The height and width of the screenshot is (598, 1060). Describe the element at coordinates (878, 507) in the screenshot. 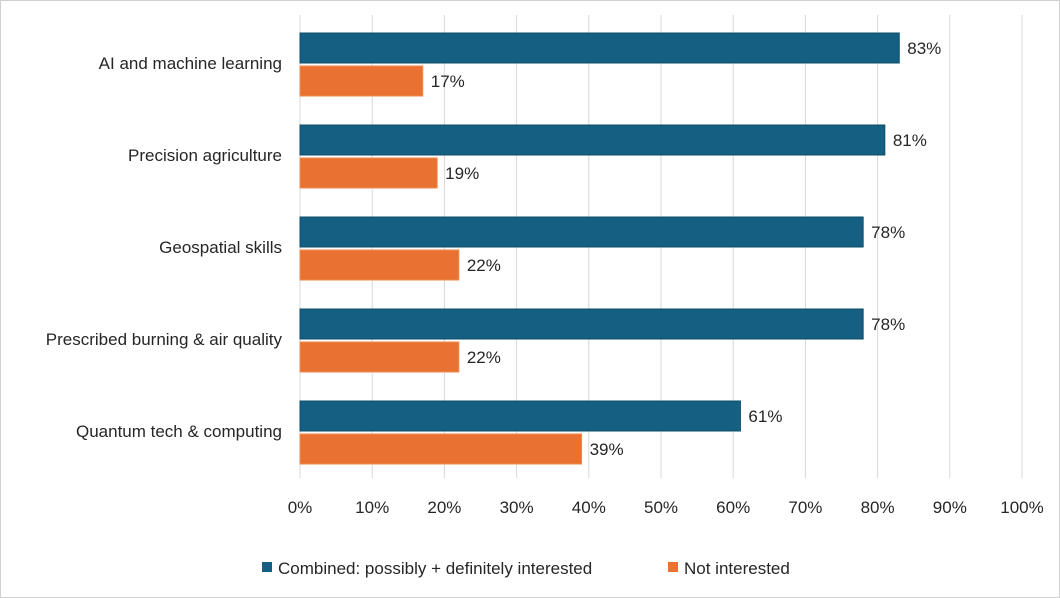

I see `x-tick-label: 80%` at that location.